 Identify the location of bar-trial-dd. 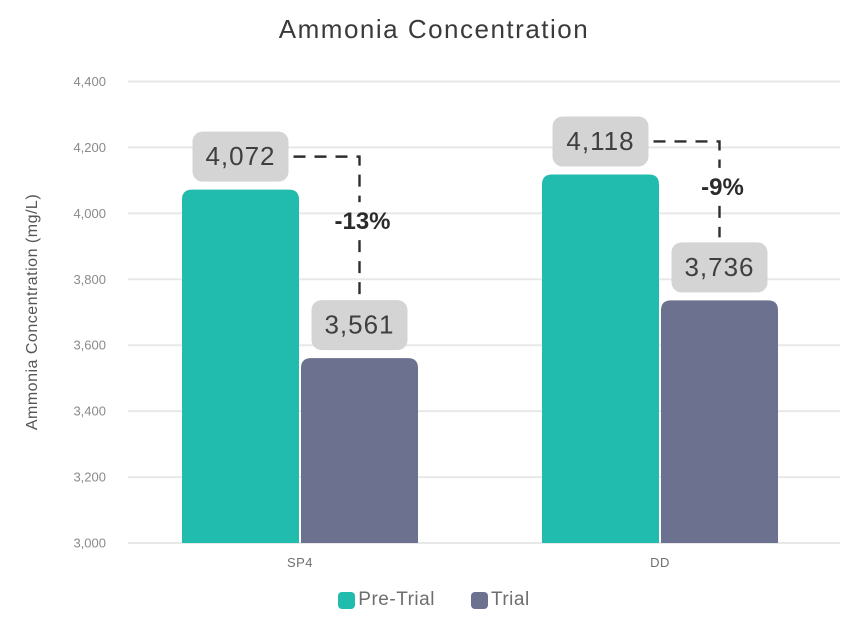
(719, 421).